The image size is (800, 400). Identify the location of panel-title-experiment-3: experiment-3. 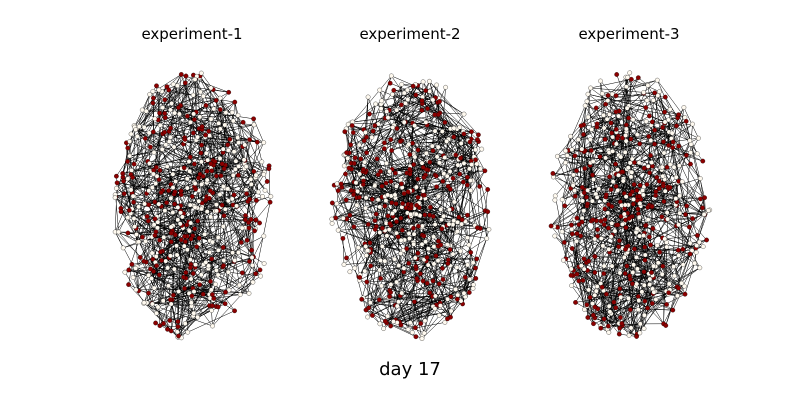
(629, 34).